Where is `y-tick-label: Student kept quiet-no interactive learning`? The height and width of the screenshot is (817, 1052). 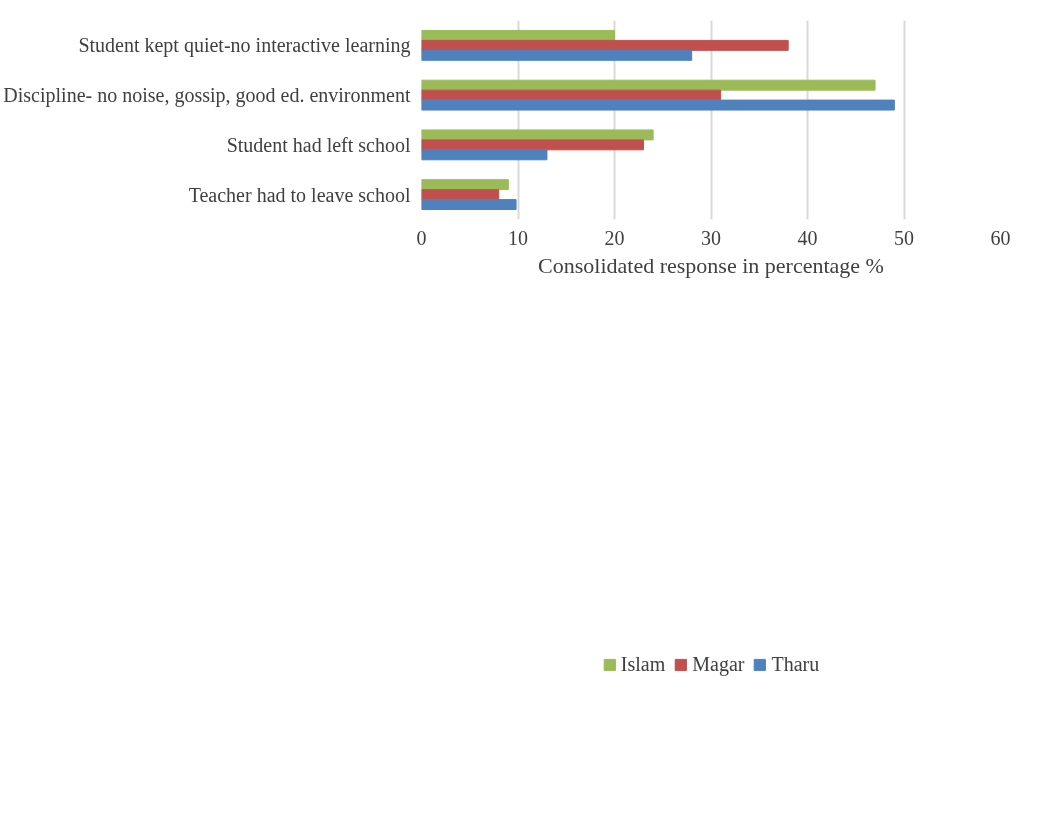 y-tick-label: Student kept quiet-no interactive learning is located at coordinates (244, 46).